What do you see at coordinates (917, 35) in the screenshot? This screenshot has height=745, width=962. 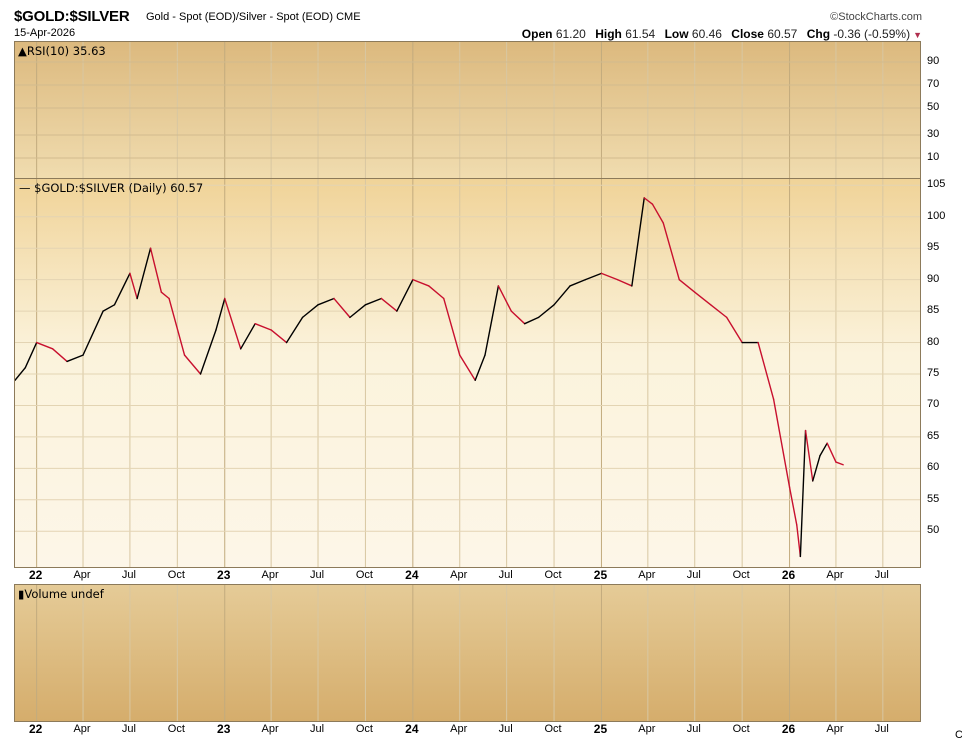 I see `down-arrow-icon: ▼` at bounding box center [917, 35].